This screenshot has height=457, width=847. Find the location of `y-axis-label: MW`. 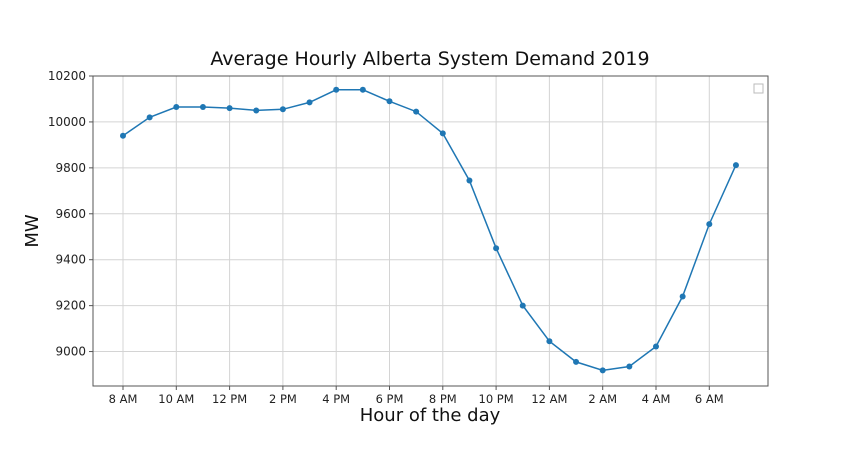

y-axis-label: MW is located at coordinates (32, 231).